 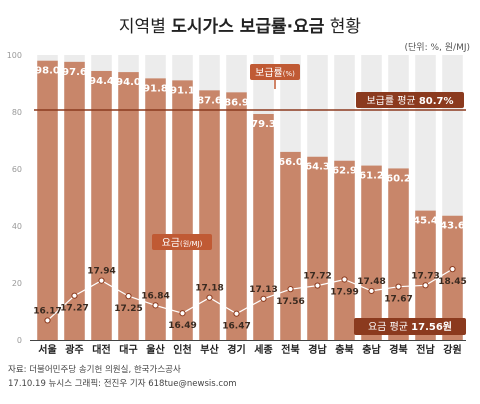 What do you see at coordinates (182, 349) in the screenshot?
I see `category-label: 인천` at bounding box center [182, 349].